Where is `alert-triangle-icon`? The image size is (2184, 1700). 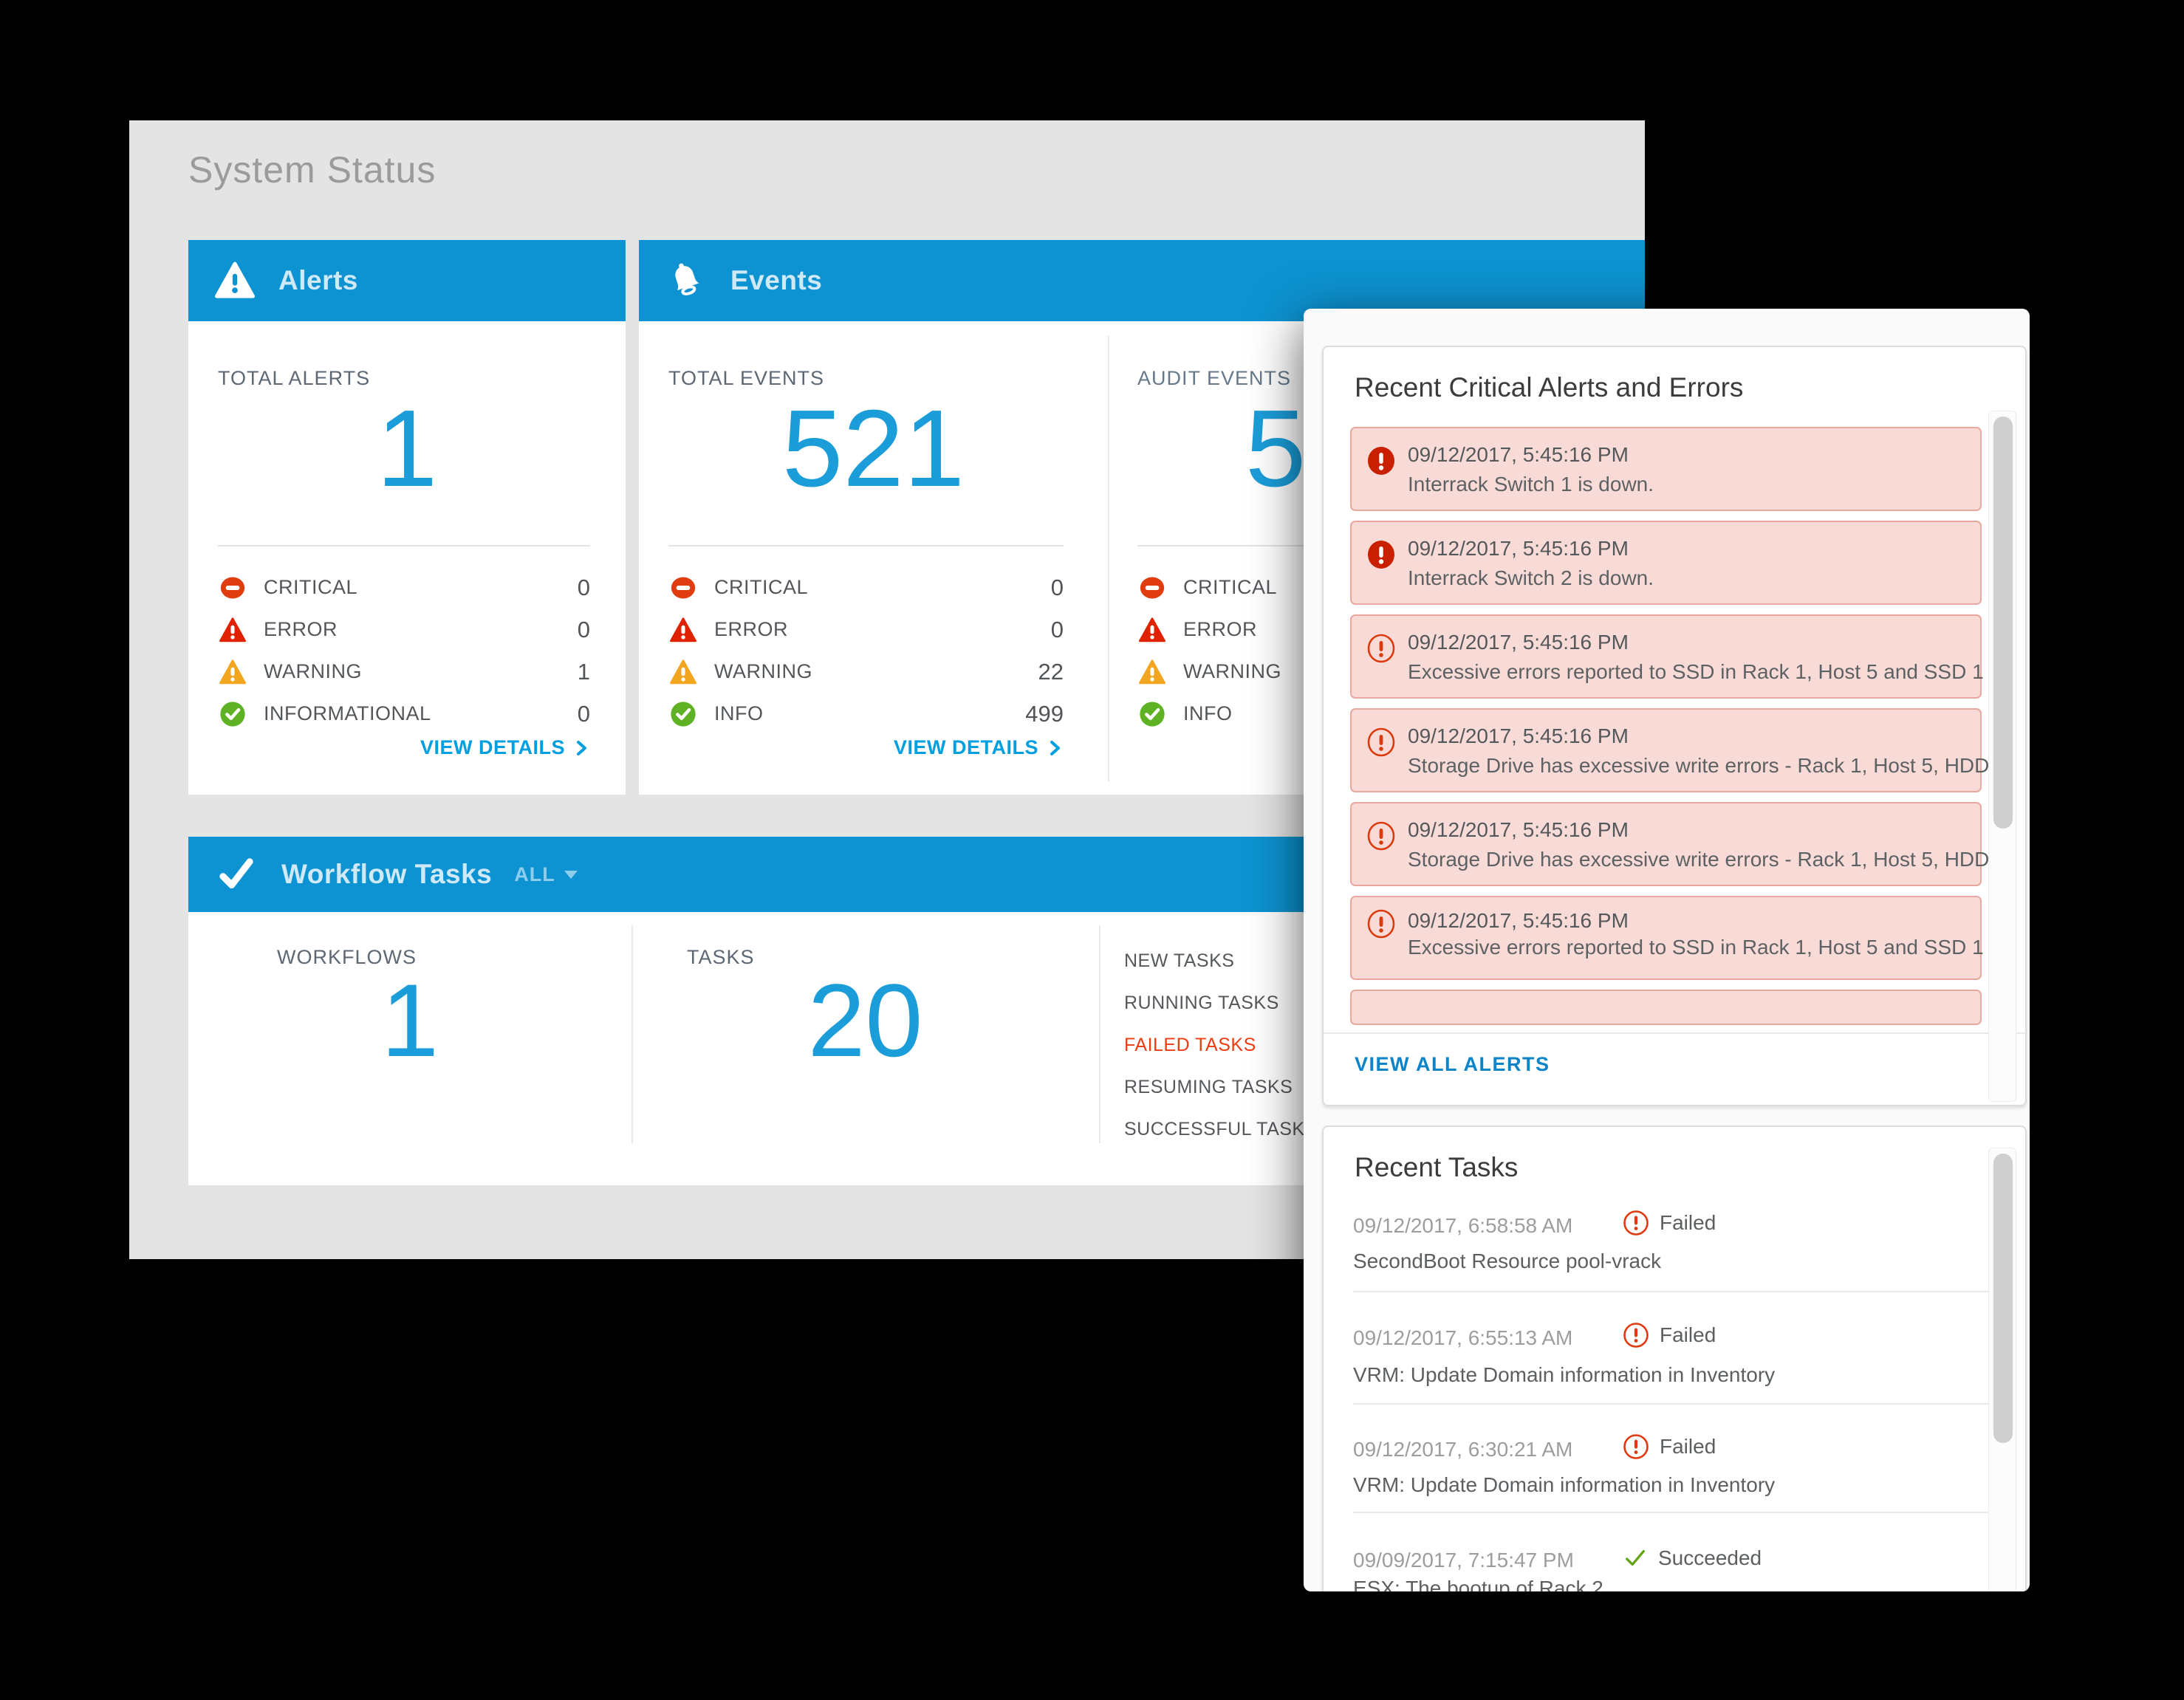 alert-triangle-icon is located at coordinates (235, 281).